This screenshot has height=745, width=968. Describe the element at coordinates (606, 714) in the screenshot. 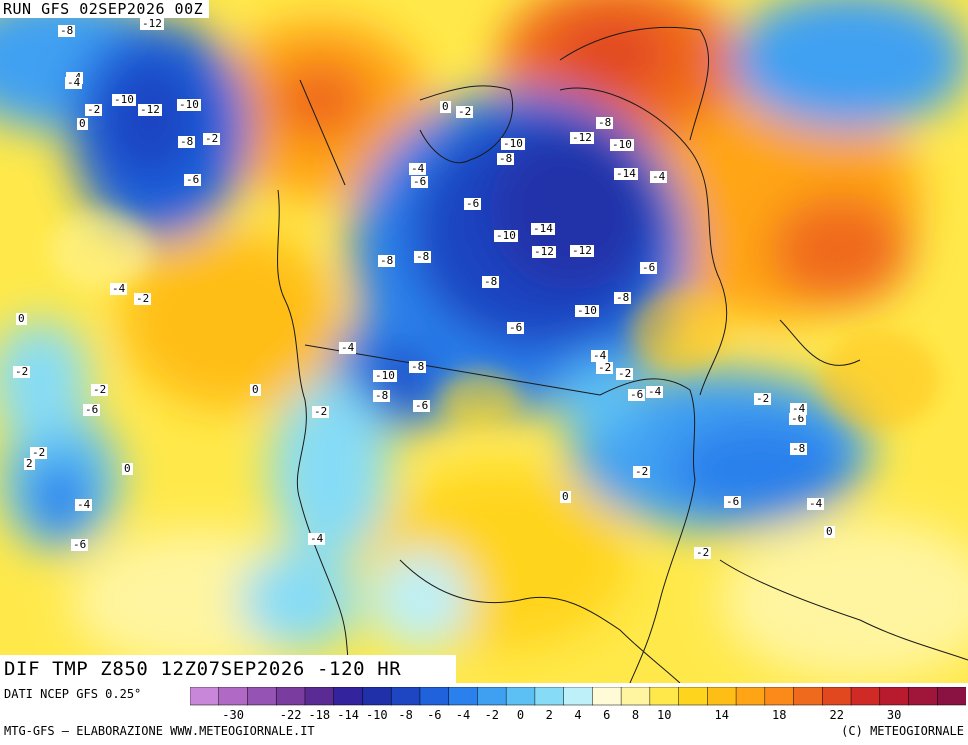

I see `legend-tick-label: 6` at that location.